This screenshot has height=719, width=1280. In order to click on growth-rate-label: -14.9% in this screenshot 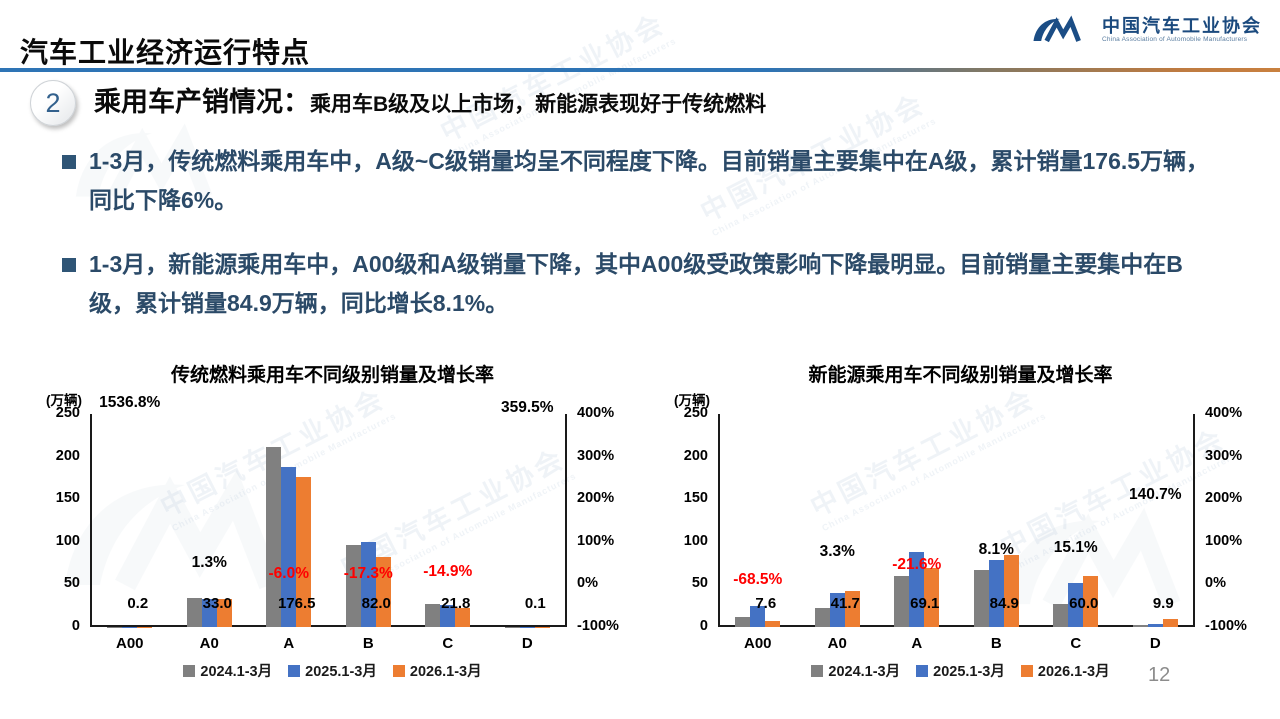, I will do `click(448, 571)`.